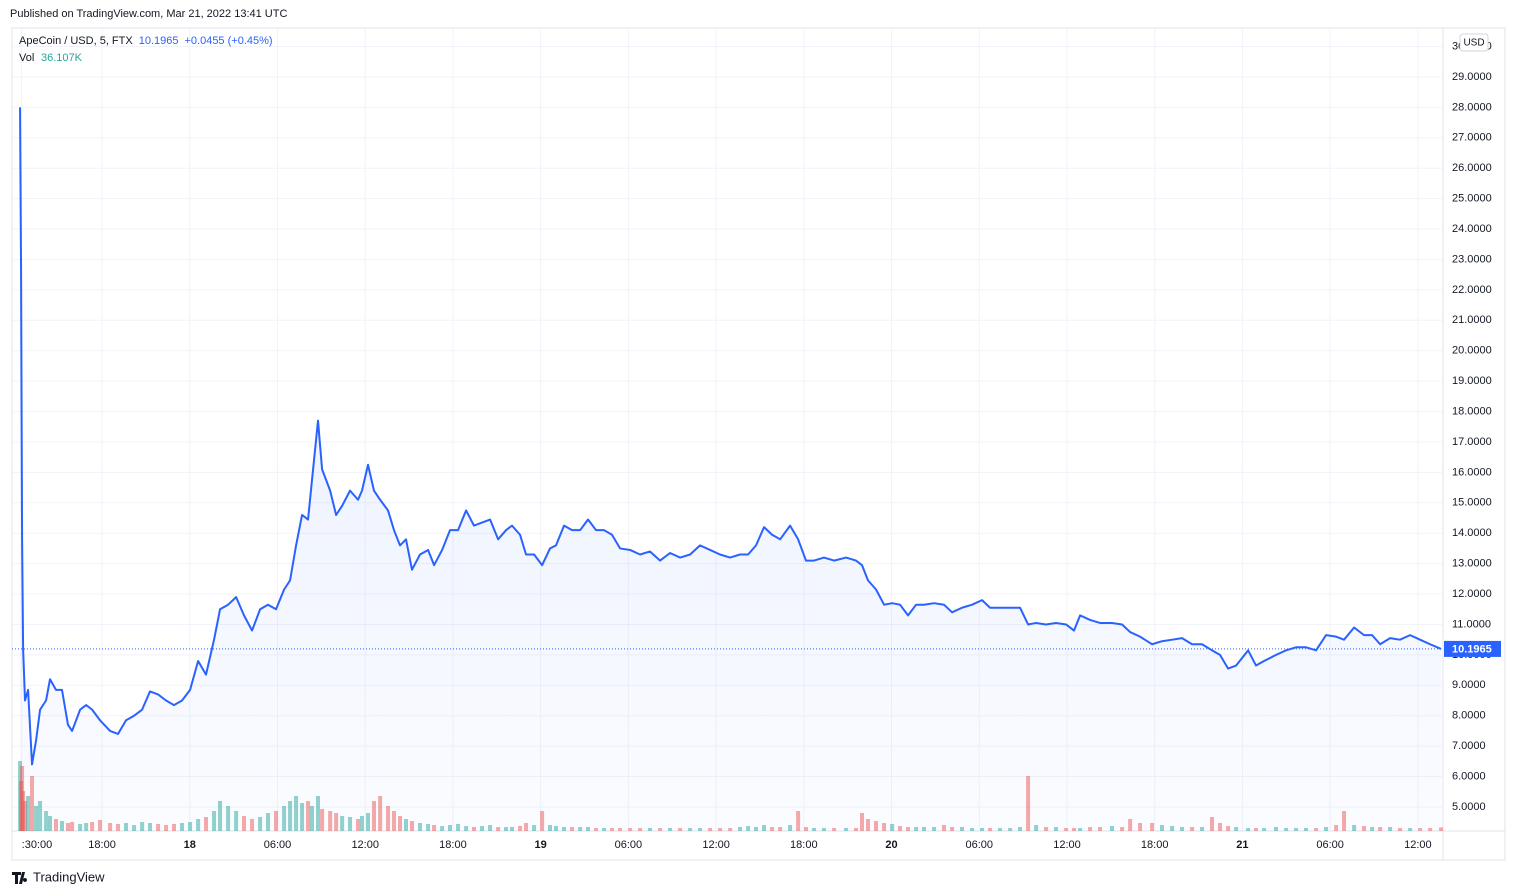 Image resolution: width=1516 pixels, height=895 pixels. What do you see at coordinates (1472, 411) in the screenshot?
I see `y-tick-label: 18.0000` at bounding box center [1472, 411].